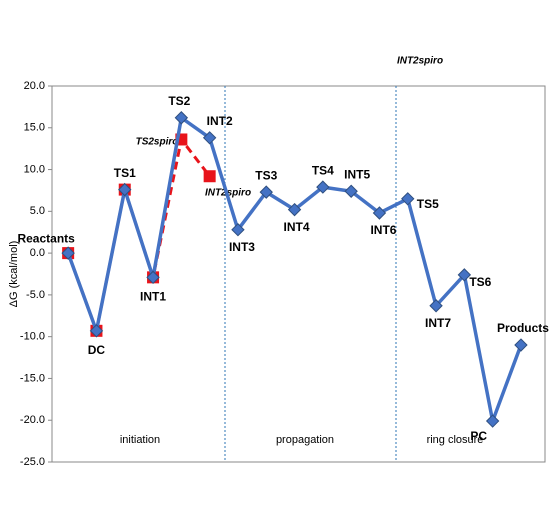 The image size is (550, 520). Describe the element at coordinates (428, 204) in the screenshot. I see `point-label: TS5` at that location.